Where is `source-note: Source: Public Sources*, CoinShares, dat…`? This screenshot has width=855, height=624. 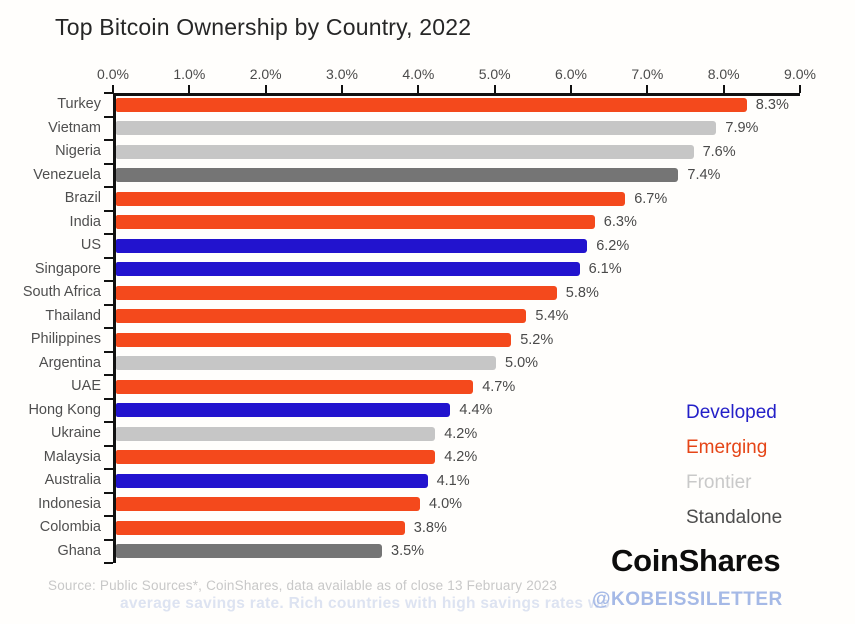
source-note: Source: Public Sources*, CoinShares, dat… is located at coordinates (303, 585).